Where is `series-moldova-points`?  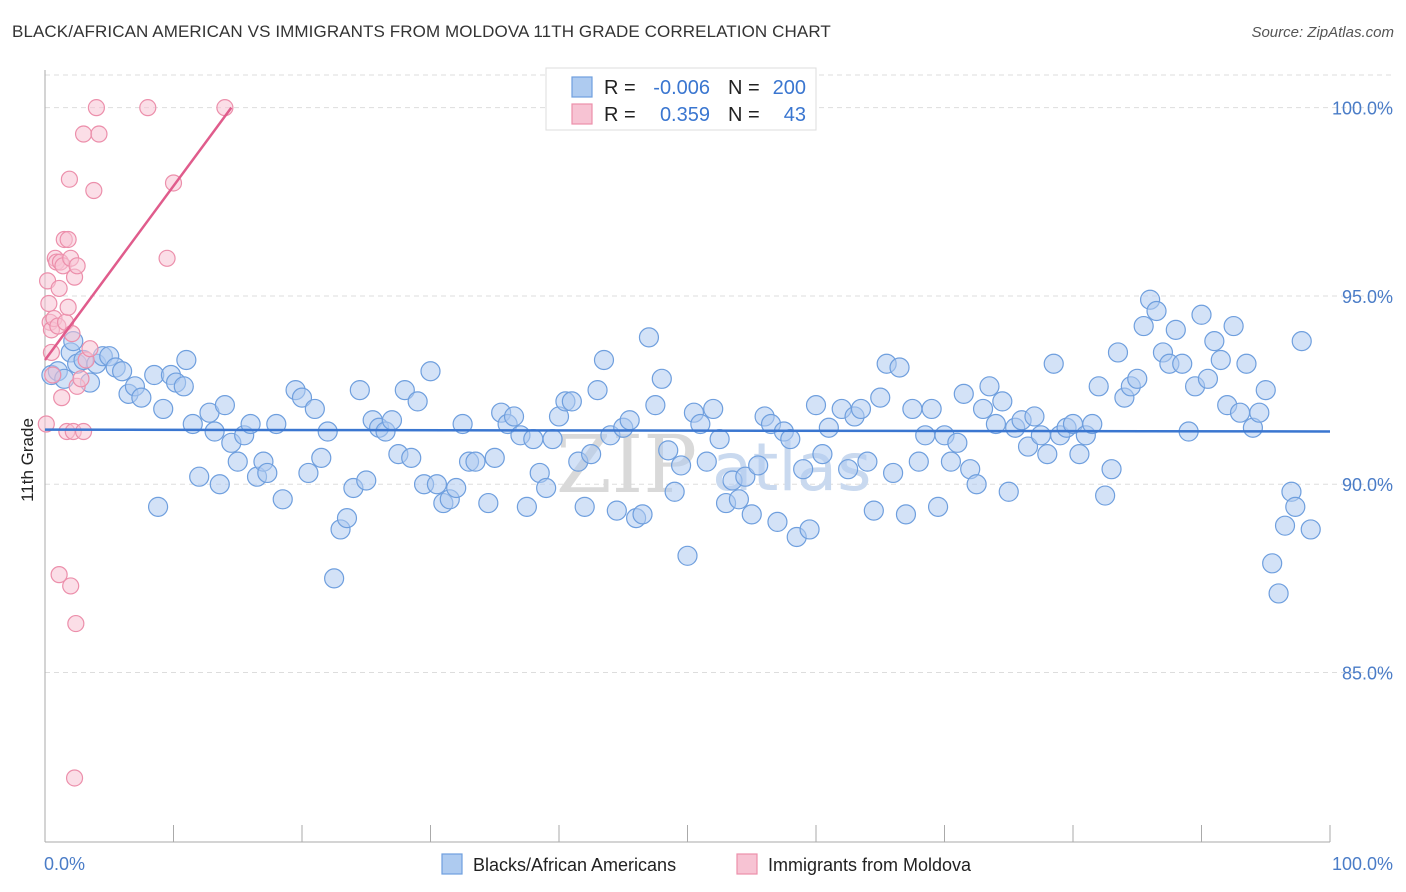 series-moldova-points is located at coordinates (135, 443).